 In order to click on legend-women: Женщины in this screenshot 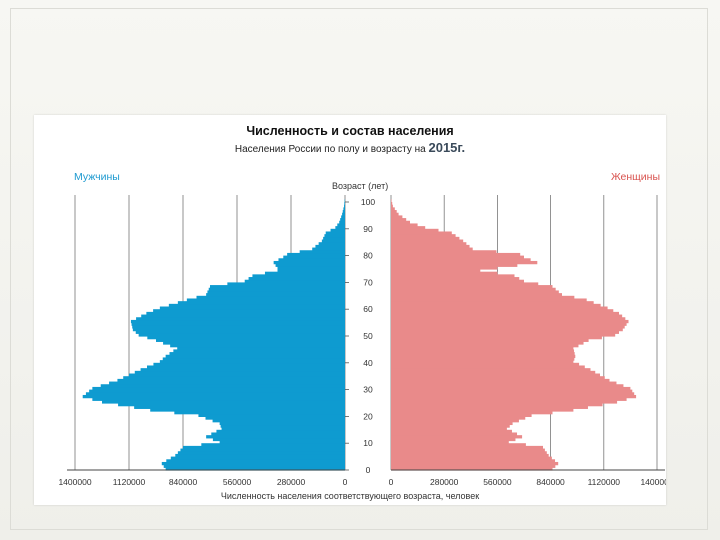, I will do `click(635, 177)`.